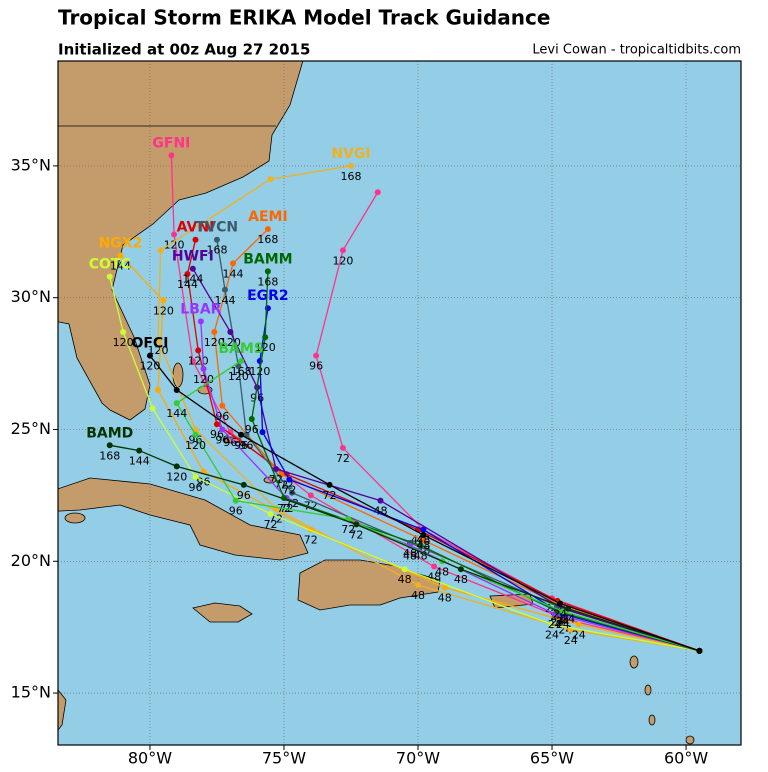 The width and height of the screenshot is (768, 772). I want to click on south-america-edge, so click(62, 710).